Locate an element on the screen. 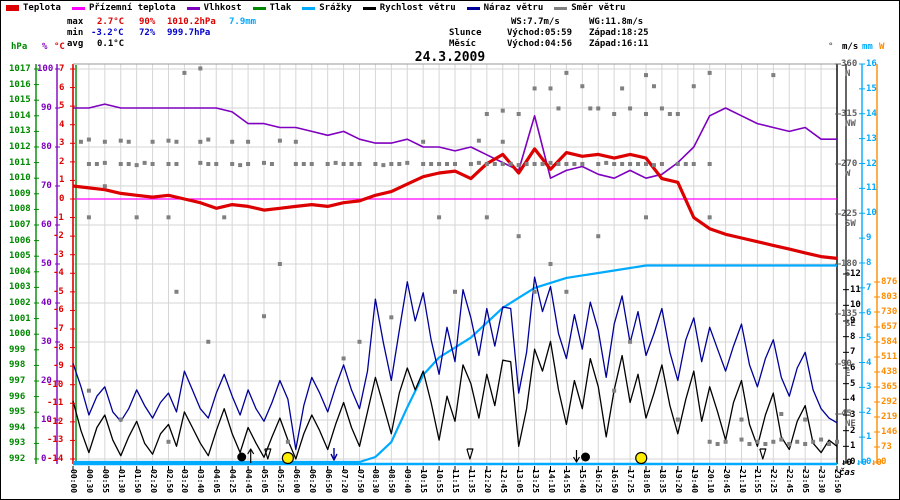 This screenshot has width=900, height=500. hpa-tick-label: 1006 is located at coordinates (20, 240).